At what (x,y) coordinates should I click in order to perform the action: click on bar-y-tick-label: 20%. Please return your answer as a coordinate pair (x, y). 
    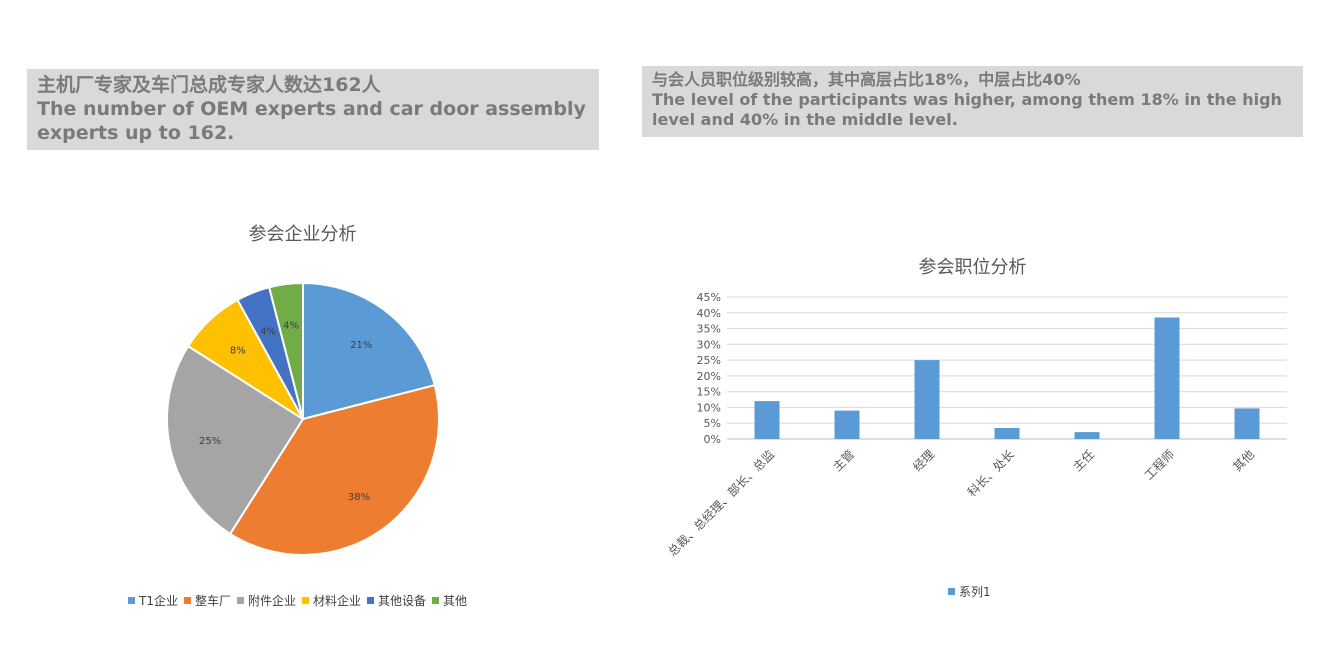
    Looking at the image, I should click on (709, 376).